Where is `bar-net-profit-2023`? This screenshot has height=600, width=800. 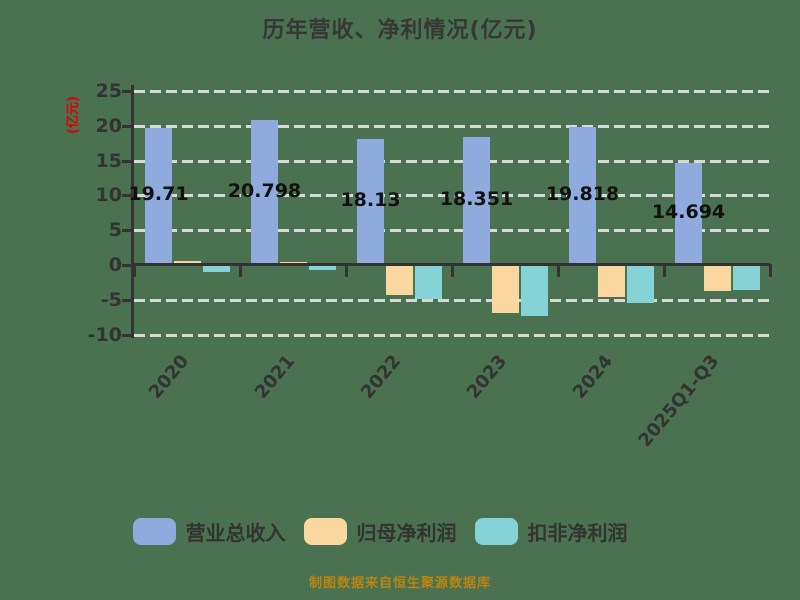 bar-net-profit-2023 is located at coordinates (505, 289).